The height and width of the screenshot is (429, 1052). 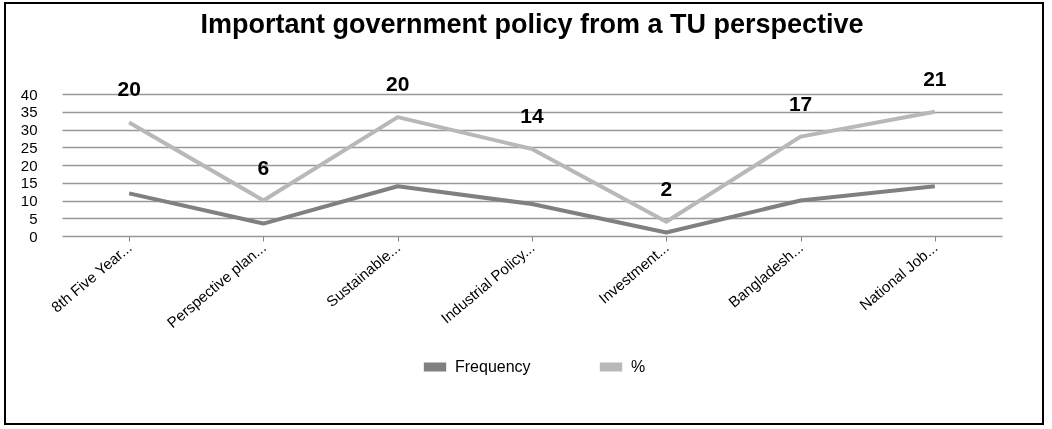 I want to click on y-tick-label: 5, so click(x=33, y=218).